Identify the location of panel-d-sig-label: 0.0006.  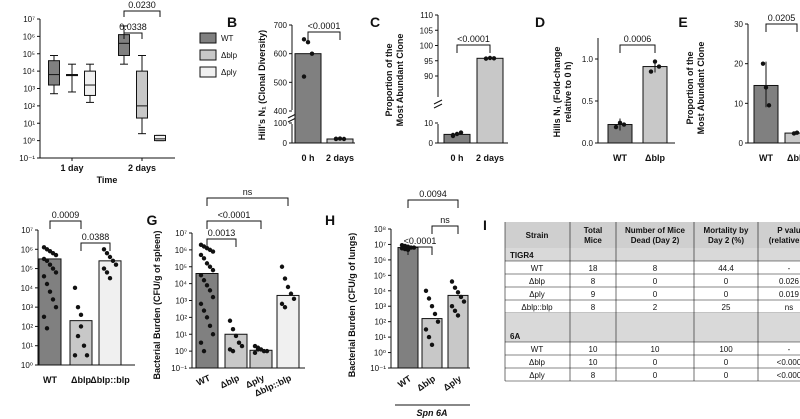
(638, 39).